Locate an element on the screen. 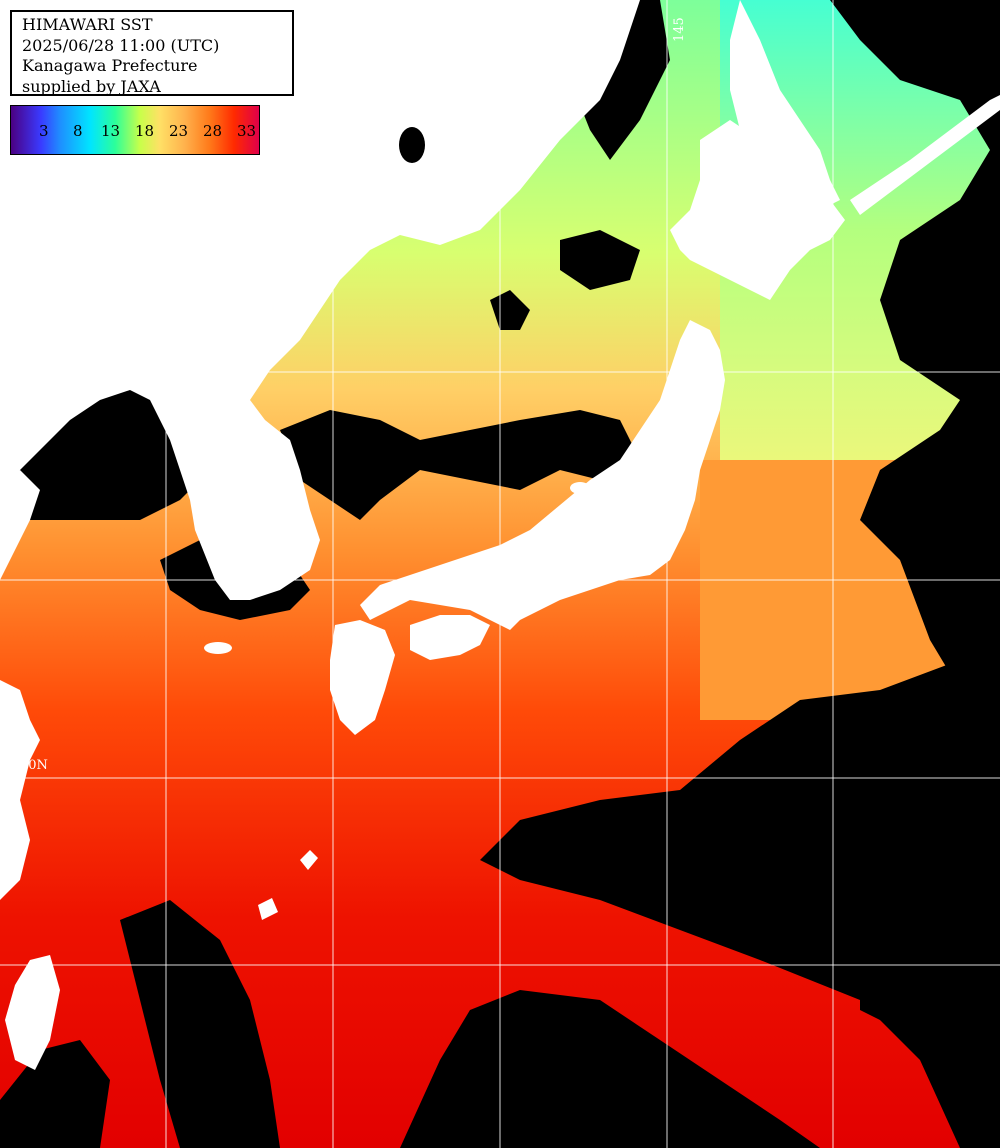  color-bar-tick: 18 is located at coordinates (145, 131).